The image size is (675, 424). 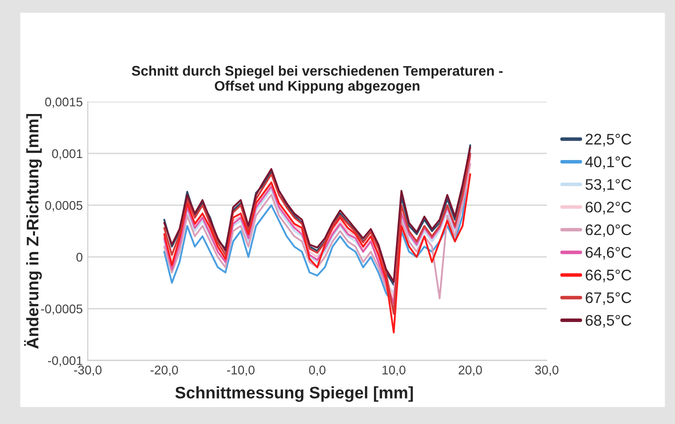 What do you see at coordinates (63, 206) in the screenshot?
I see `y-tick-label: 0,0005` at bounding box center [63, 206].